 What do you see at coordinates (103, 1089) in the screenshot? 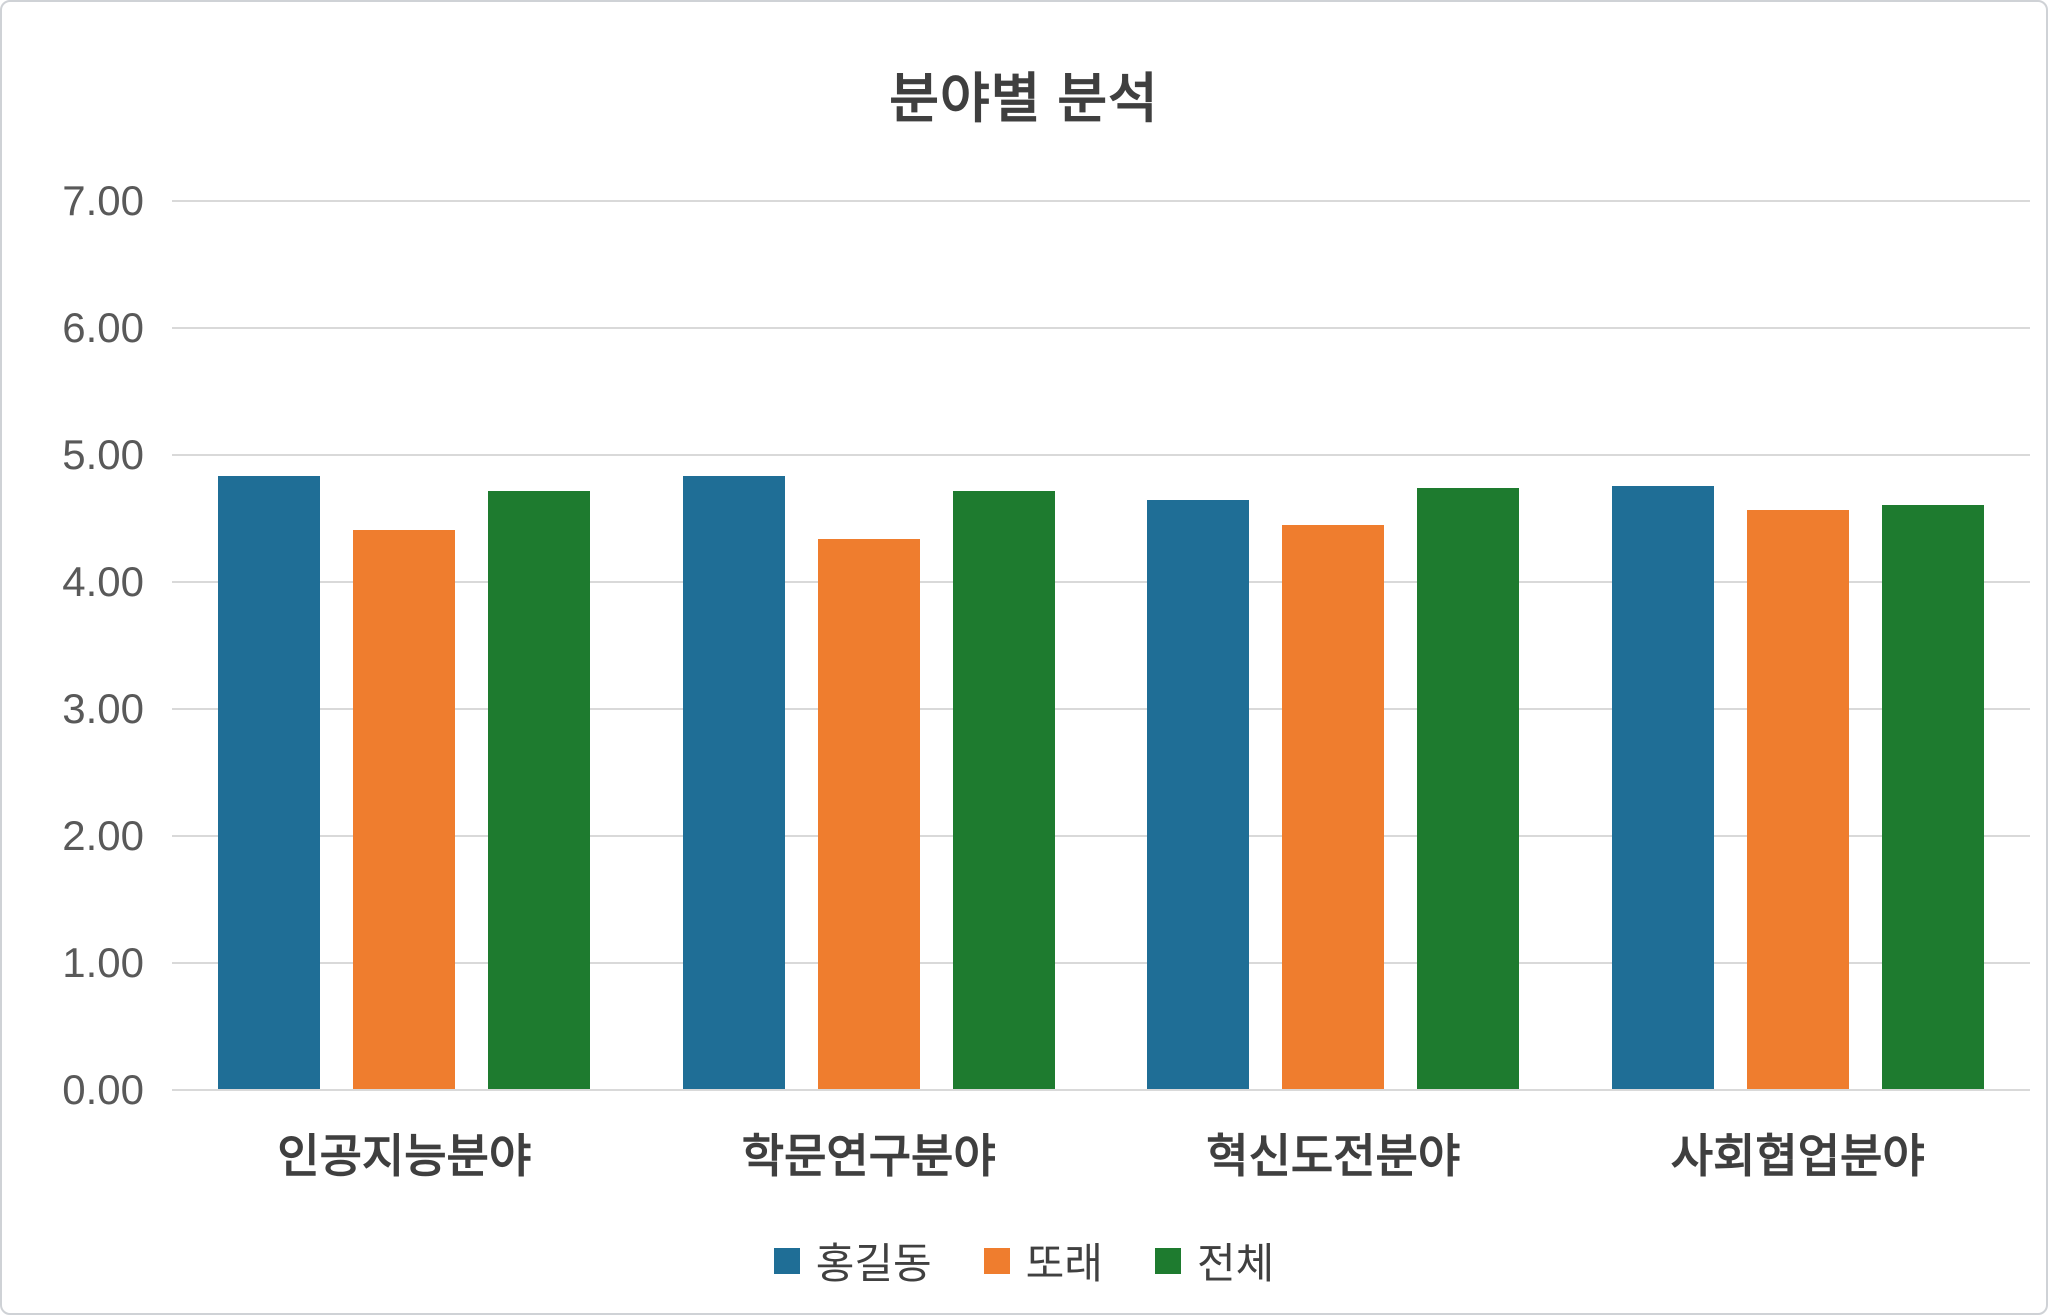
I see `y-tick-label: 0.00` at bounding box center [103, 1089].